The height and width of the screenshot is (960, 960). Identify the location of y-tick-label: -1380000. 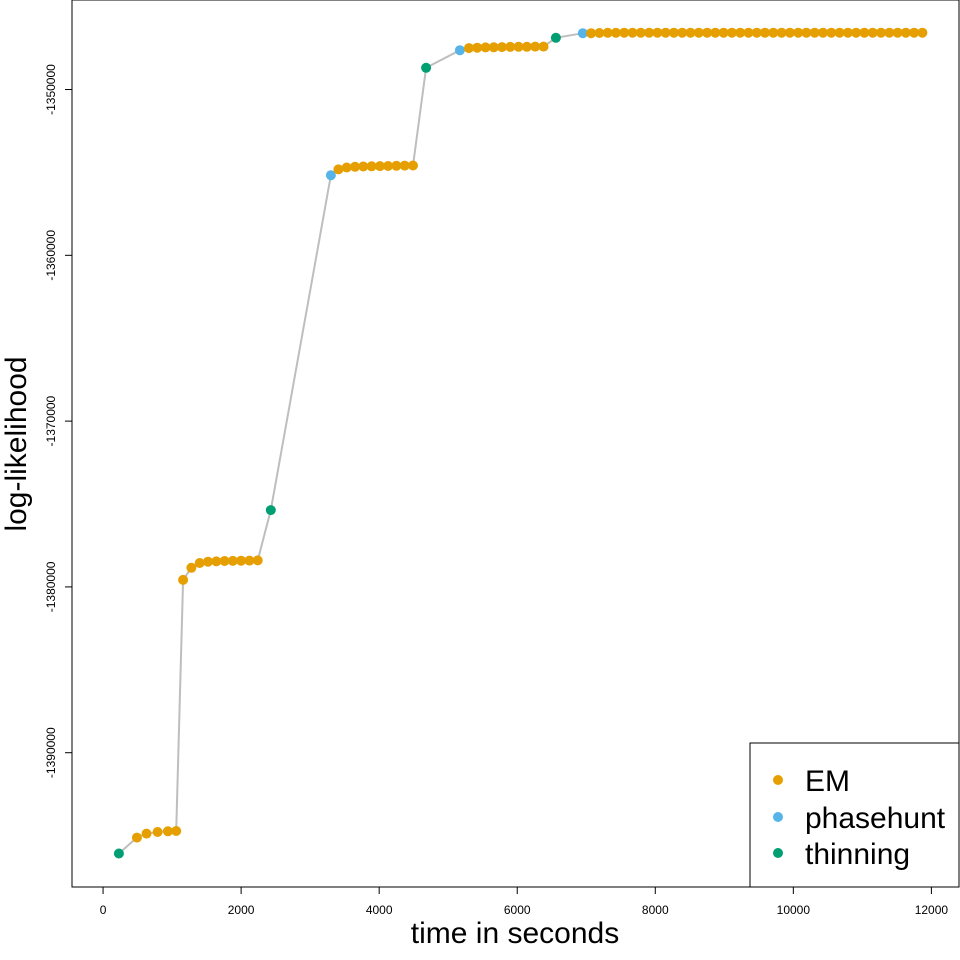
(51, 586).